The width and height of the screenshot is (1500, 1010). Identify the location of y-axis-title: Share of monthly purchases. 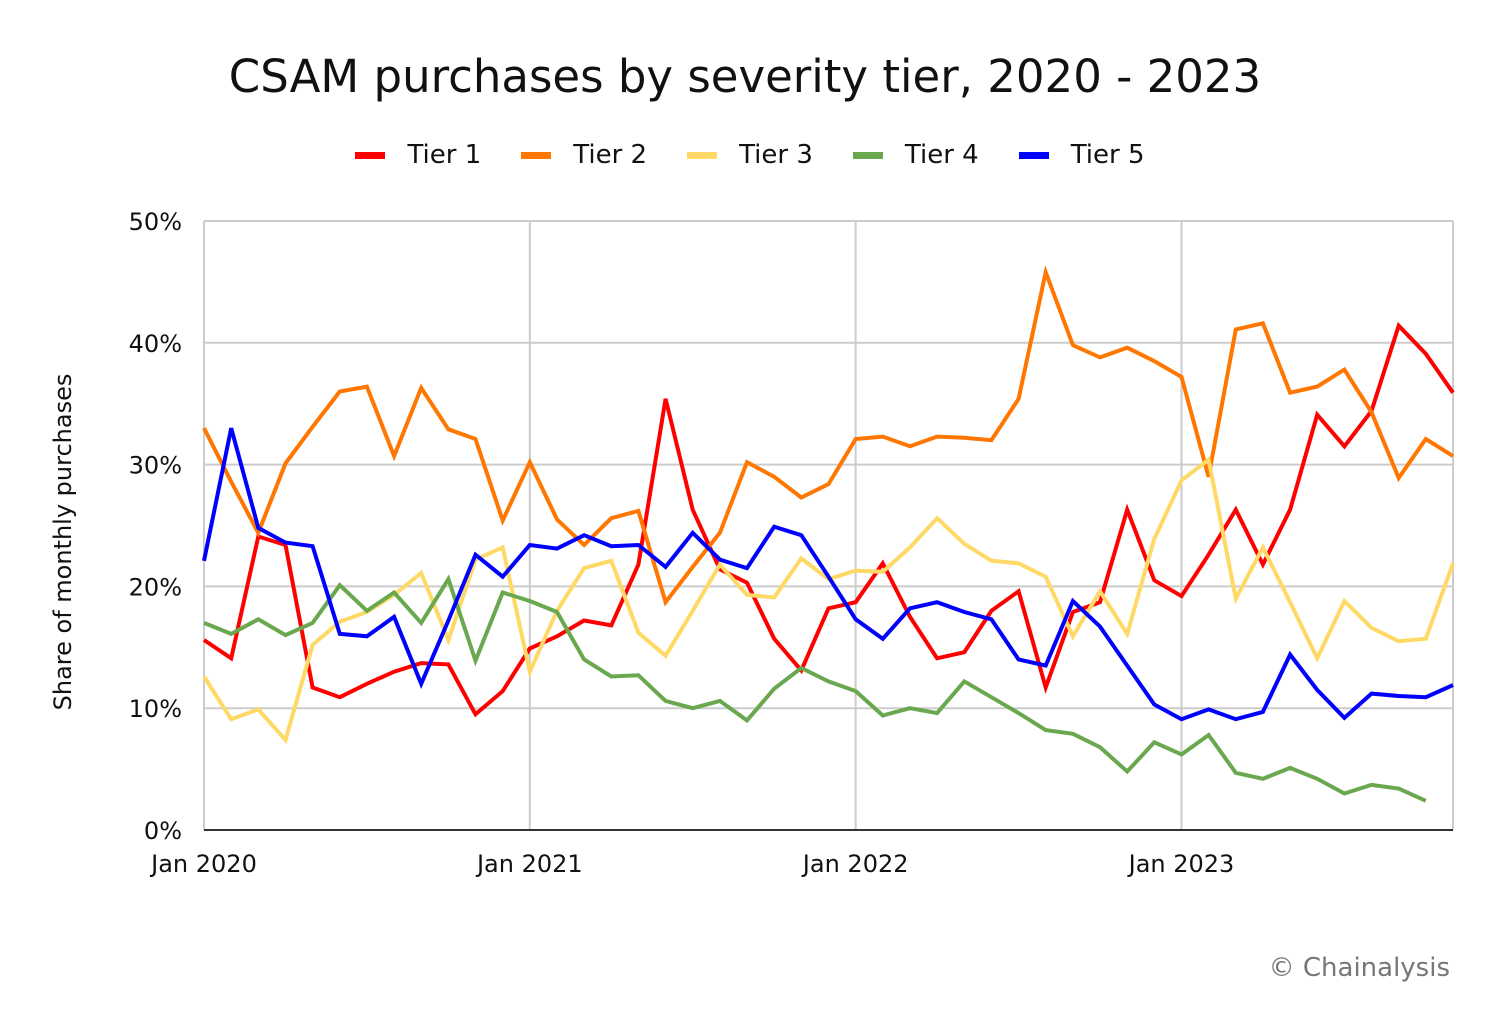
(63, 542).